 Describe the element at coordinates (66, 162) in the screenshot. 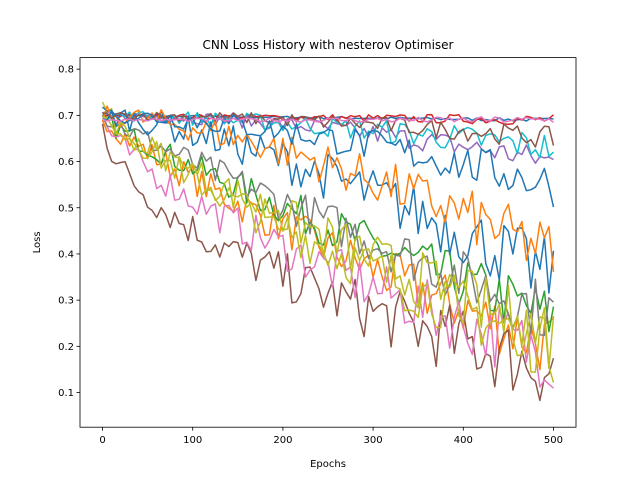

I see `y-tick-label: 0.6` at that location.